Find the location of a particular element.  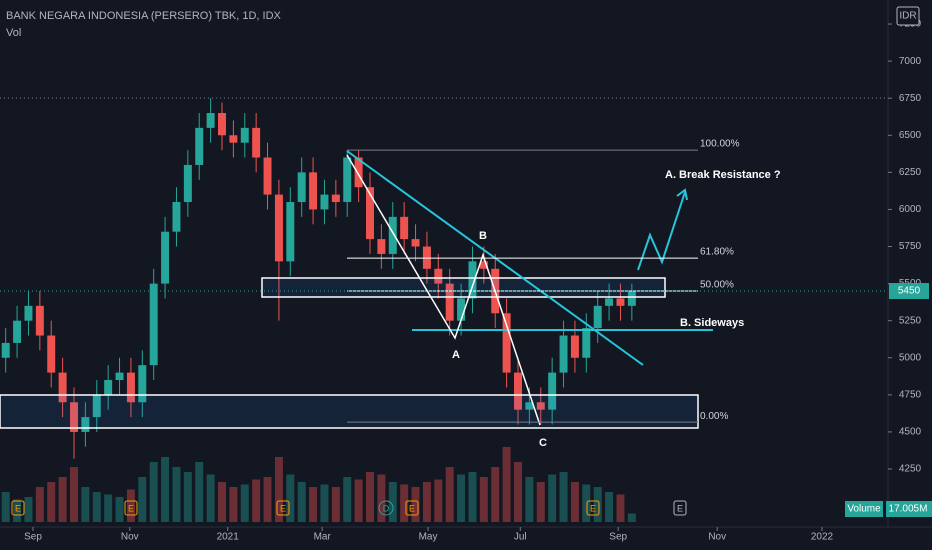

label-b: B is located at coordinates (483, 236).